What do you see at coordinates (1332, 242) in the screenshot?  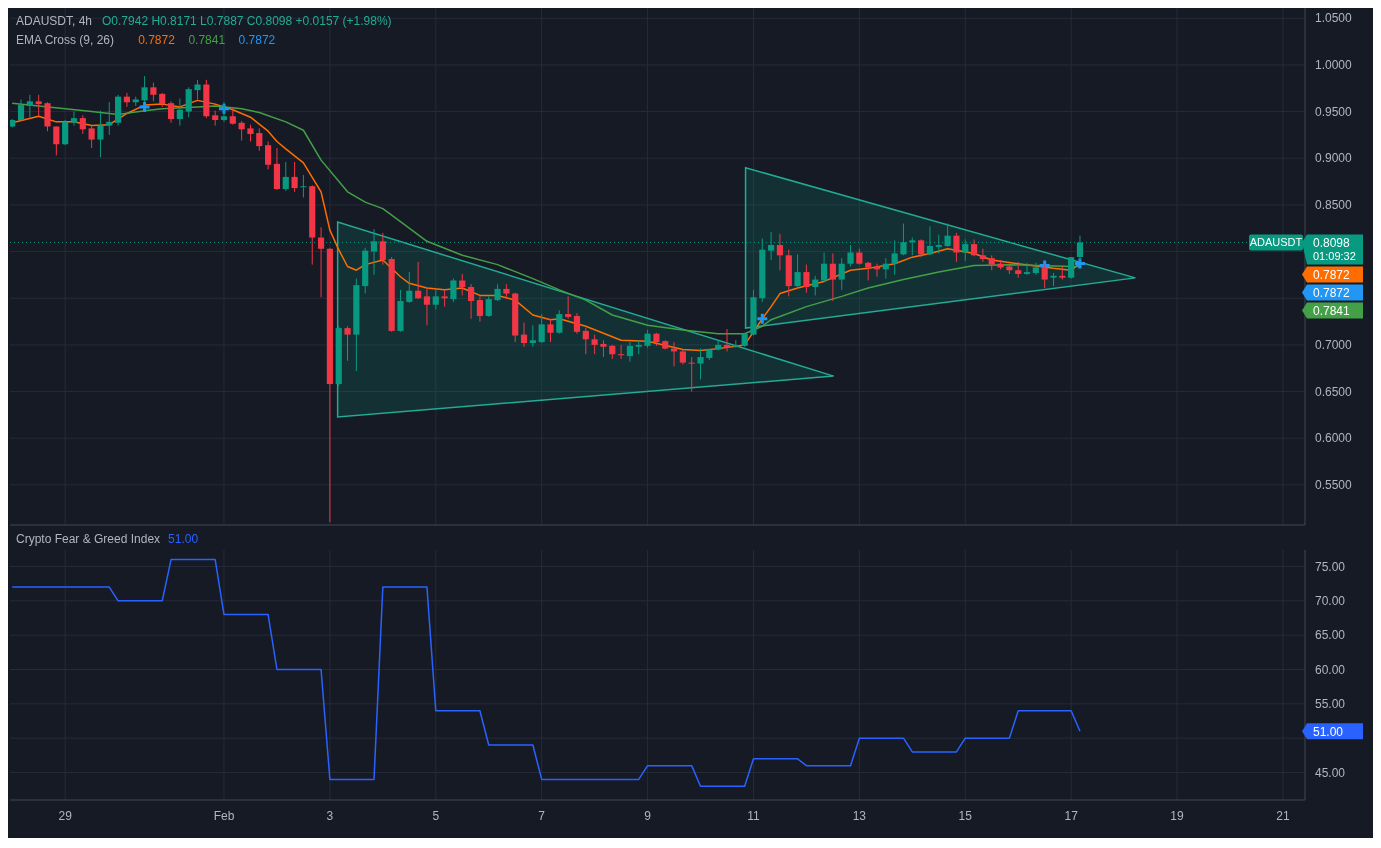 I see `text: 0.8098` at bounding box center [1332, 242].